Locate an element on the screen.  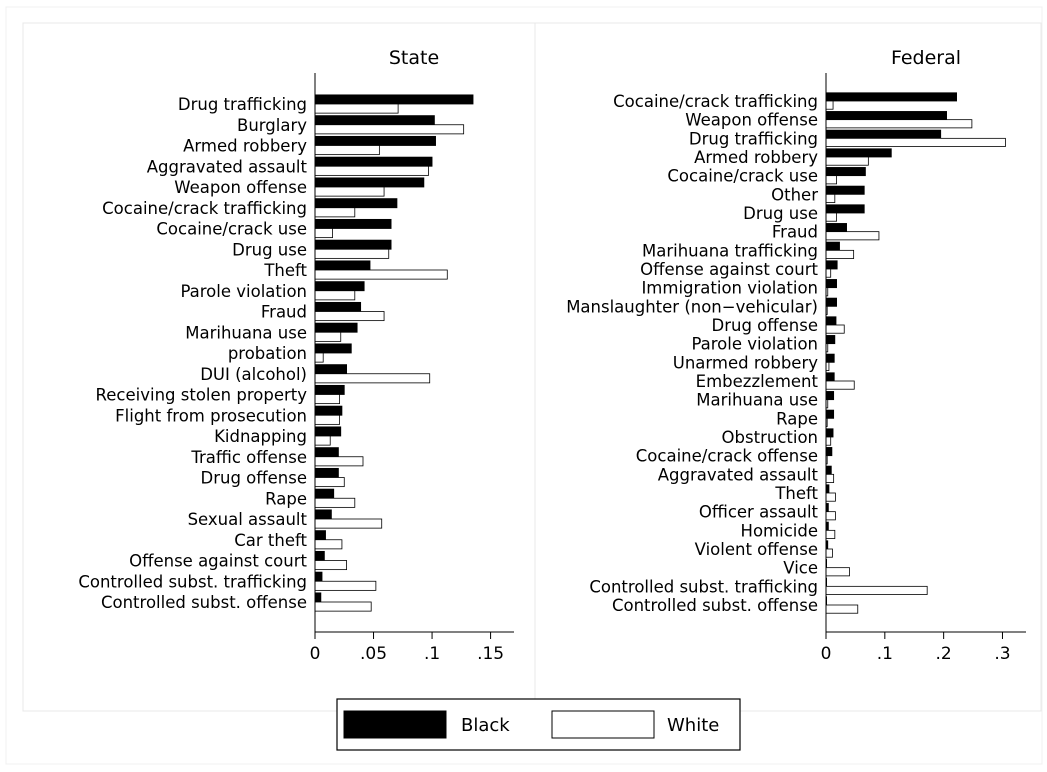
state-category-label: Burglary is located at coordinates (272, 125).